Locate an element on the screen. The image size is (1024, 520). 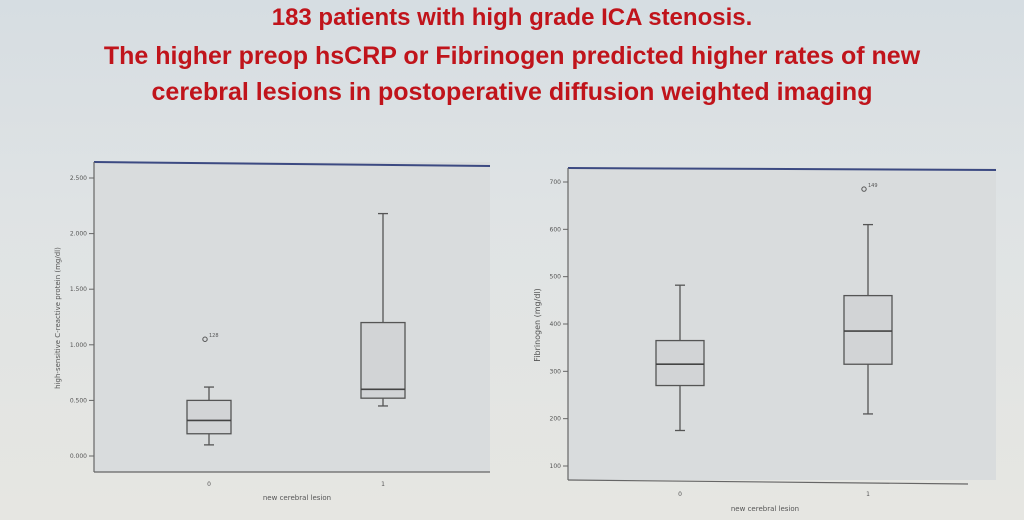
fib-x-axis-label: new cerebral lesion is located at coordinates (765, 509).